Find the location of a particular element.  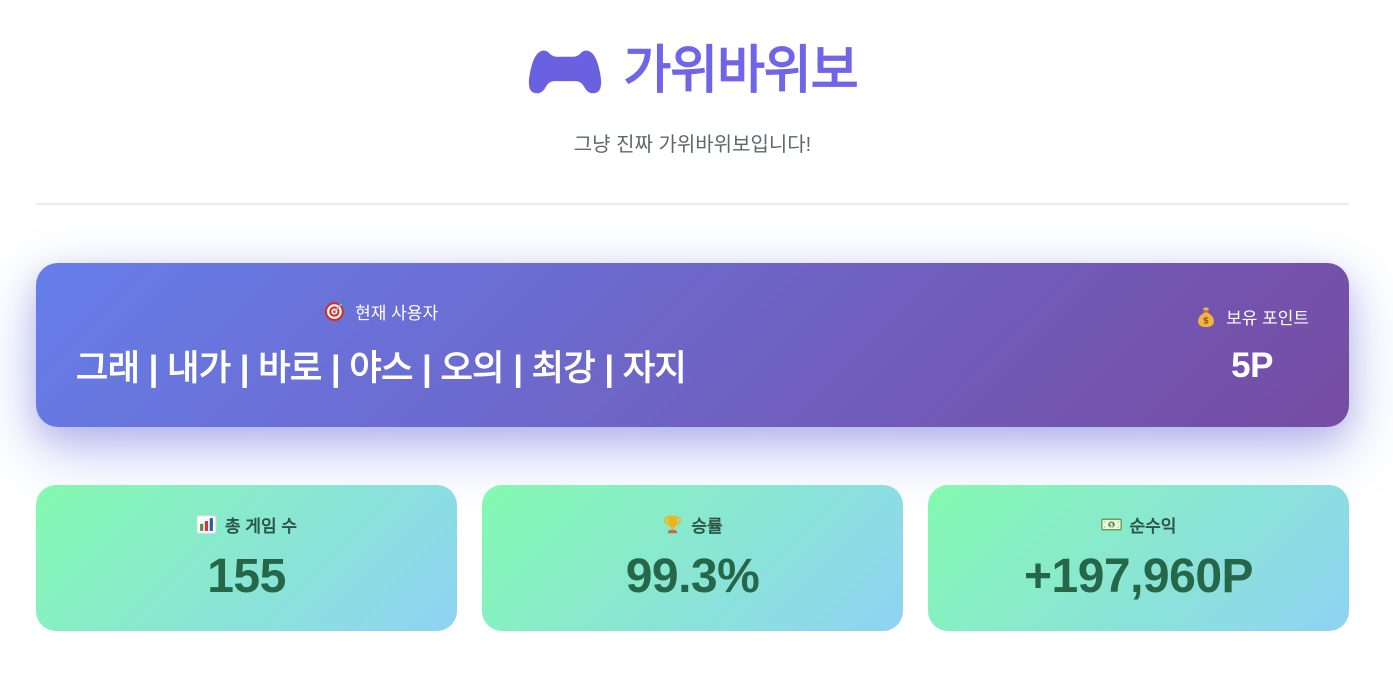

win-rate-label-text: 승률 is located at coordinates (707, 526).